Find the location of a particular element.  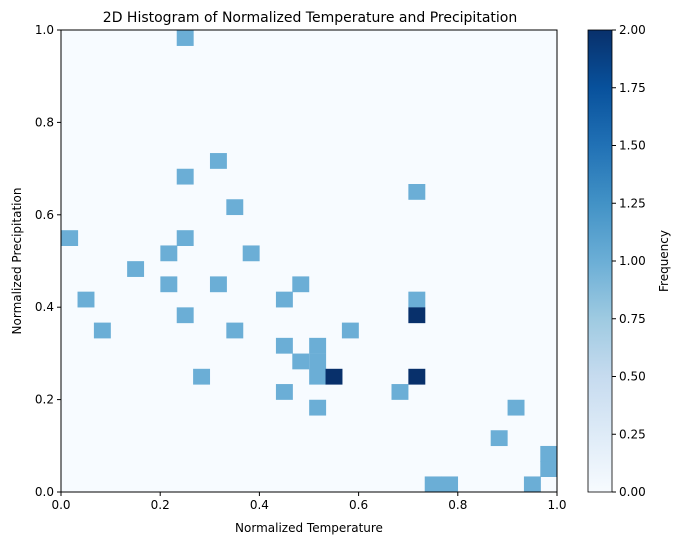

y-tick-label: 1.0 is located at coordinates (44, 30).